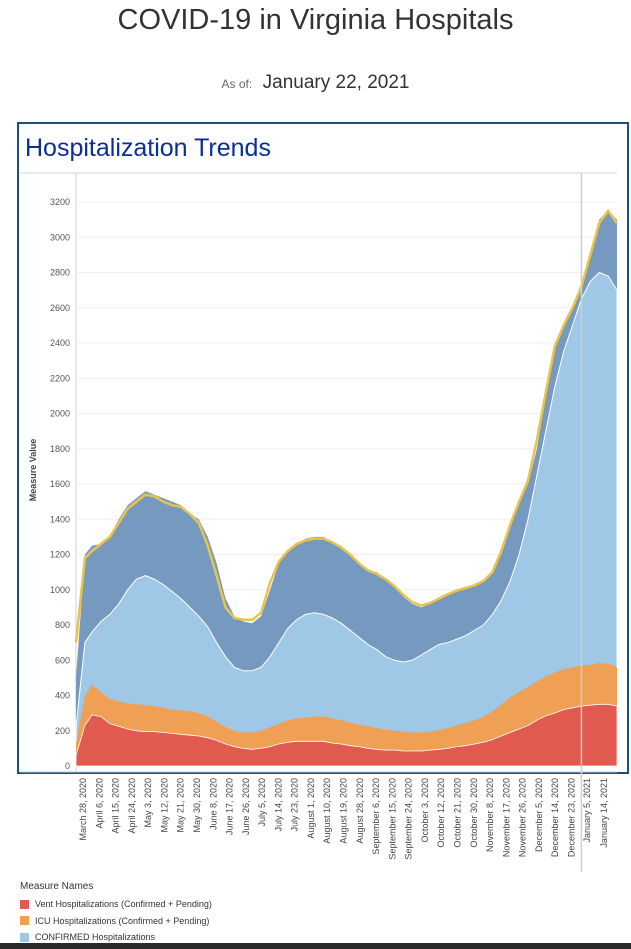 The image size is (631, 949). Describe the element at coordinates (457, 813) in the screenshot. I see `x-tick-label: October 21, 2020` at that location.